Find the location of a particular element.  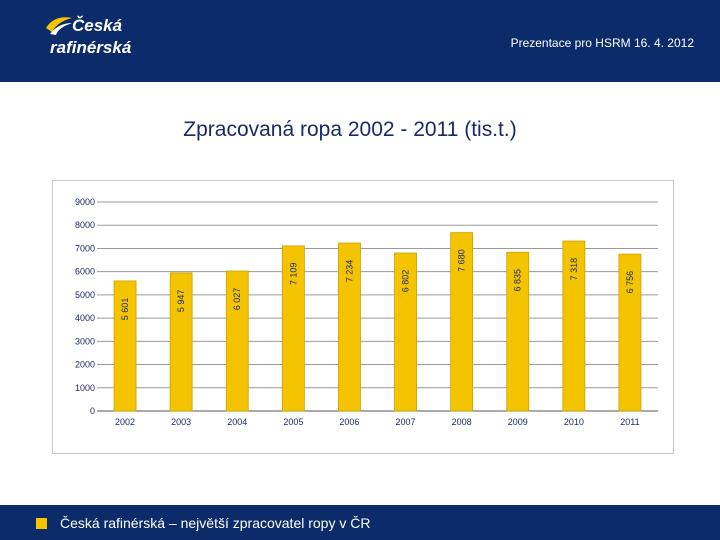

x-tick-label: 2007 is located at coordinates (406, 422).